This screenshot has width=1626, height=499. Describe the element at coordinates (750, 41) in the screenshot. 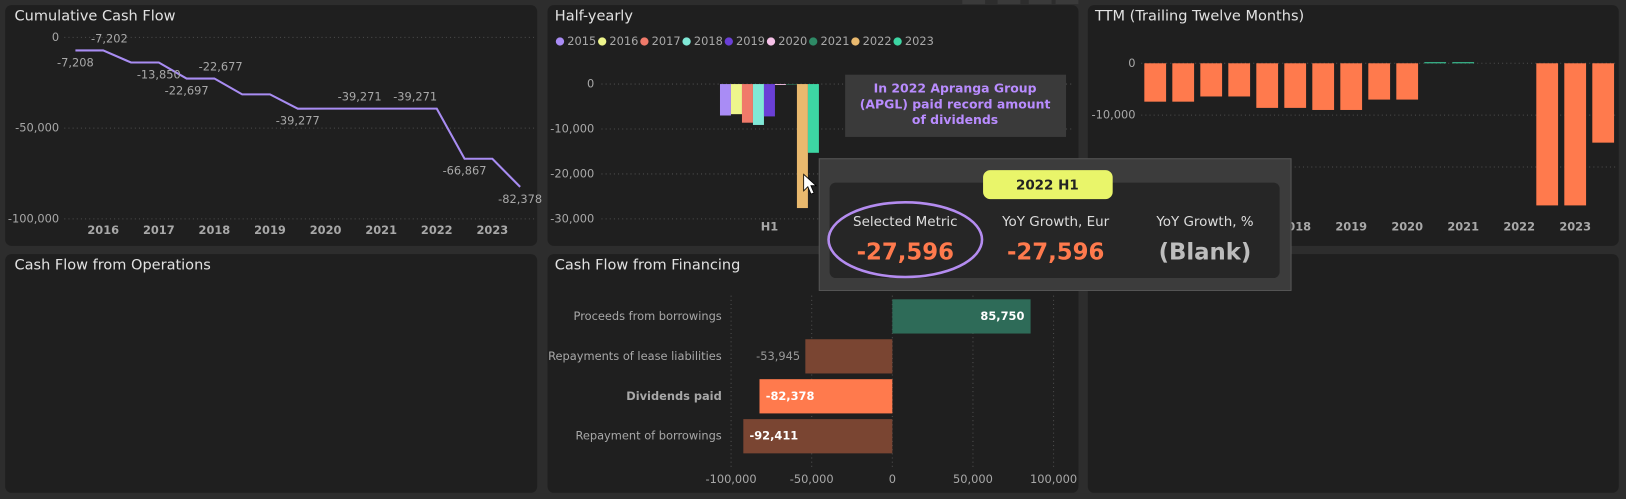

I see `legend-label: 2019` at that location.